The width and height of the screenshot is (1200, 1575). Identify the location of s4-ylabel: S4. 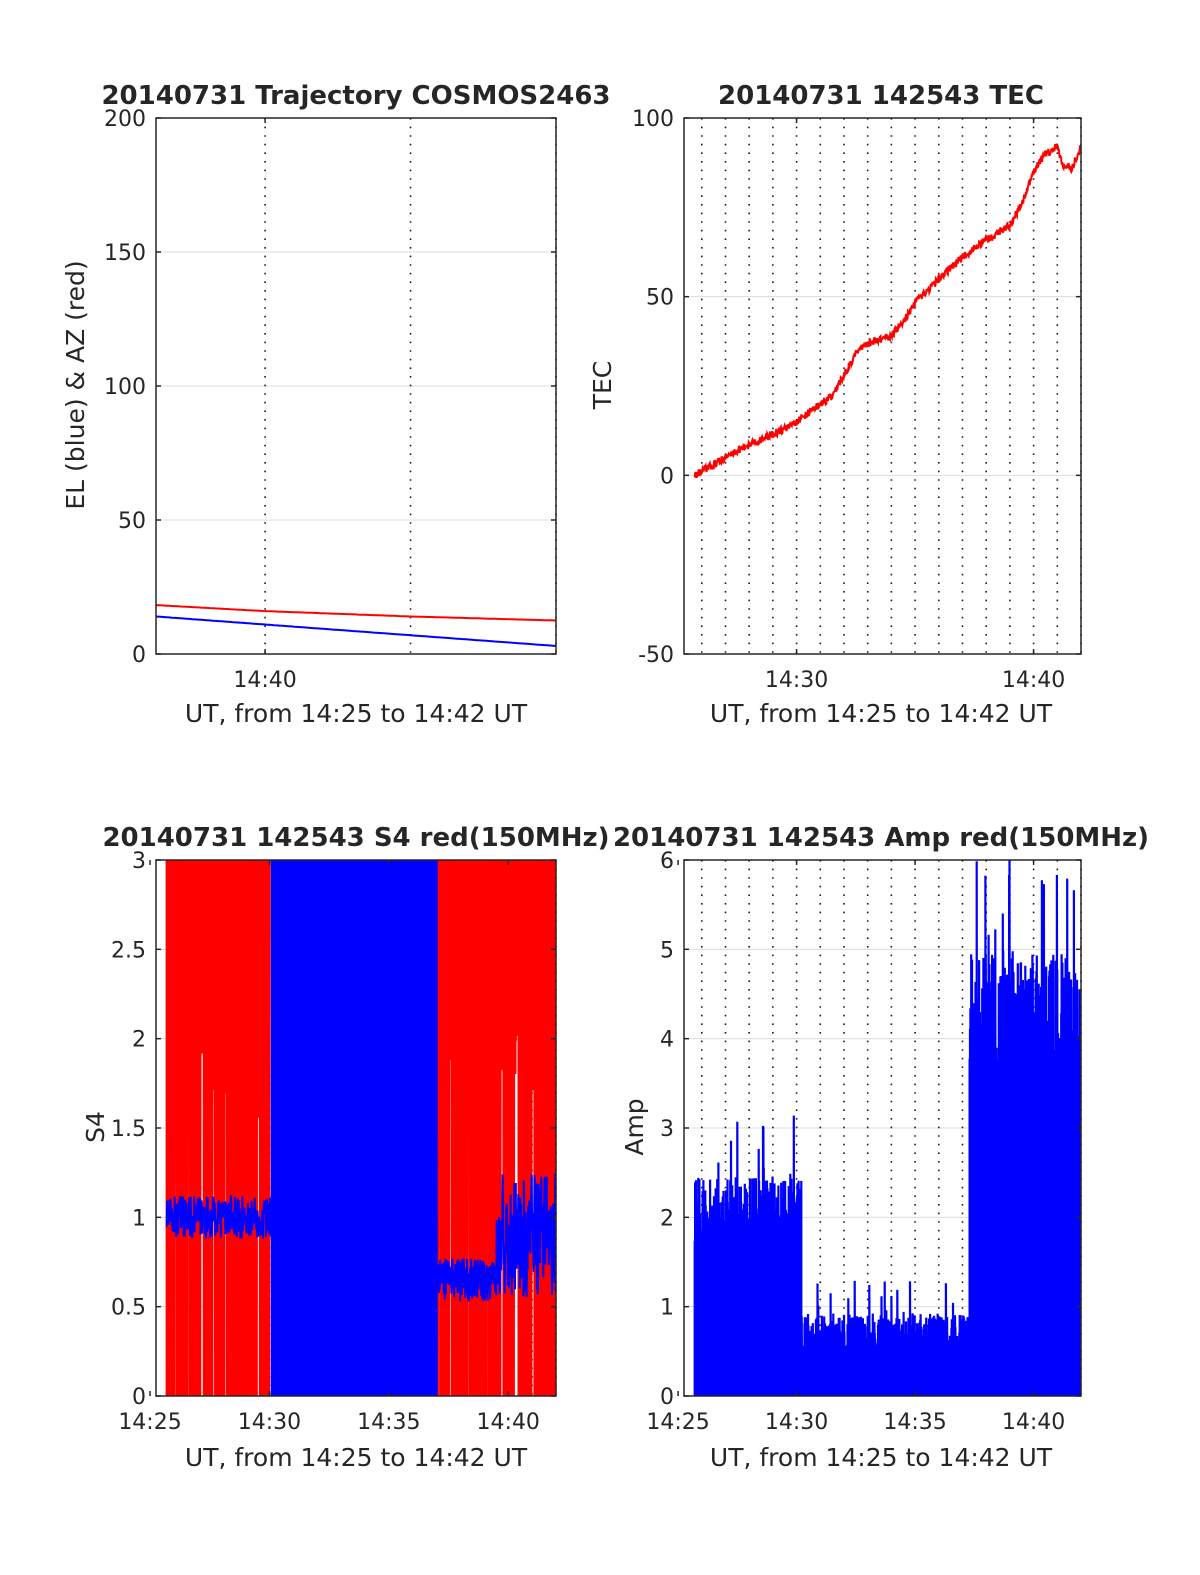
(95, 1127).